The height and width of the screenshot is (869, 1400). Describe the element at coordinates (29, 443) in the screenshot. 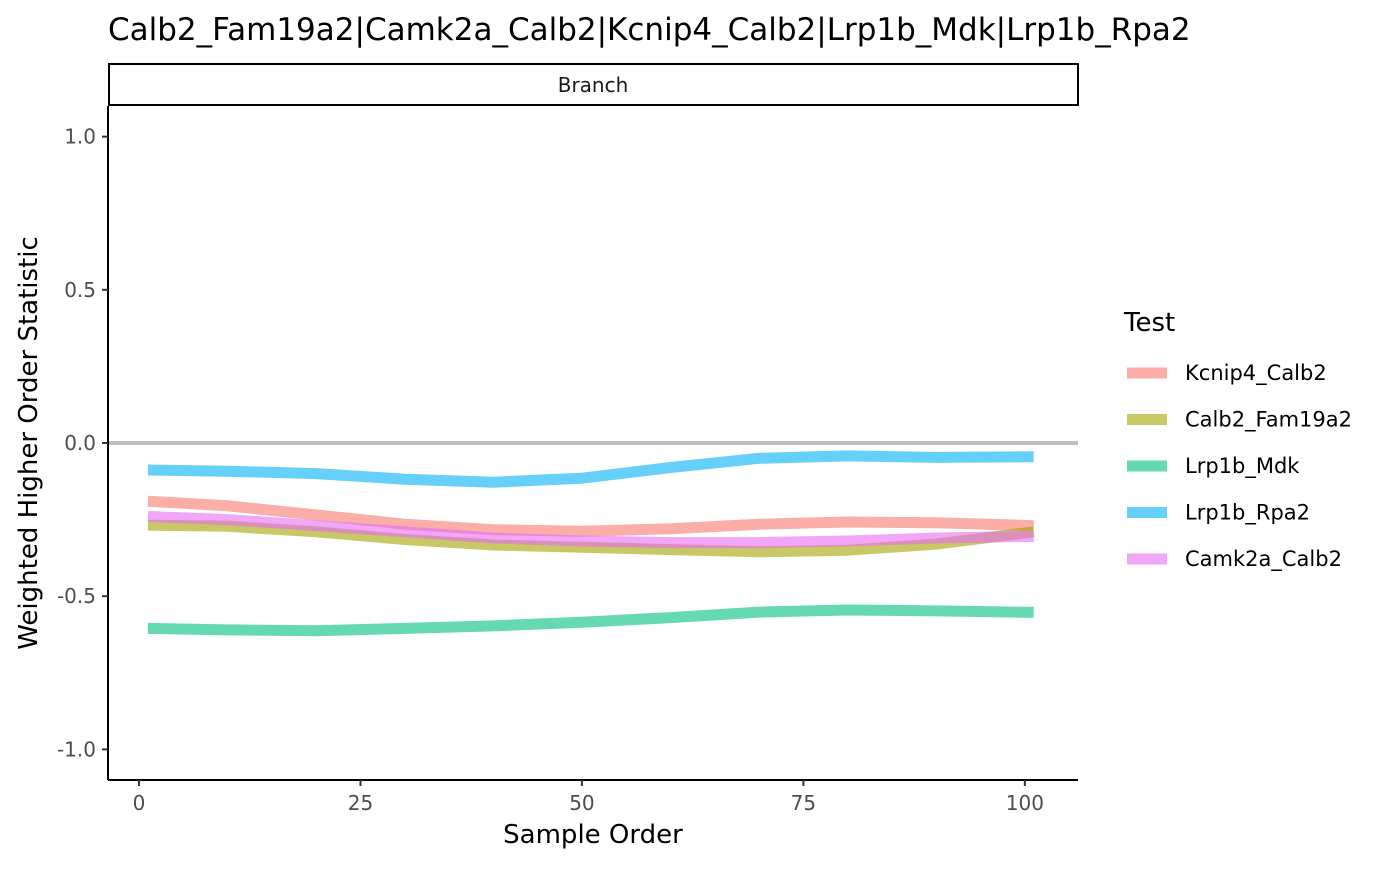

I see `y-axis-title: Weighted Higher Order Statistic` at that location.